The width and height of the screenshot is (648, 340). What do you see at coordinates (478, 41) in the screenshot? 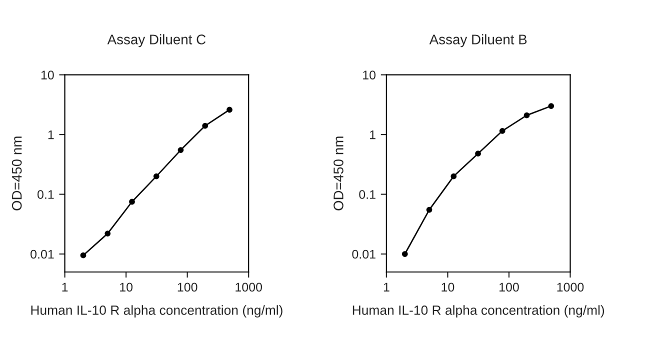
I see `chart-title: Assay Diluent B` at bounding box center [478, 41].